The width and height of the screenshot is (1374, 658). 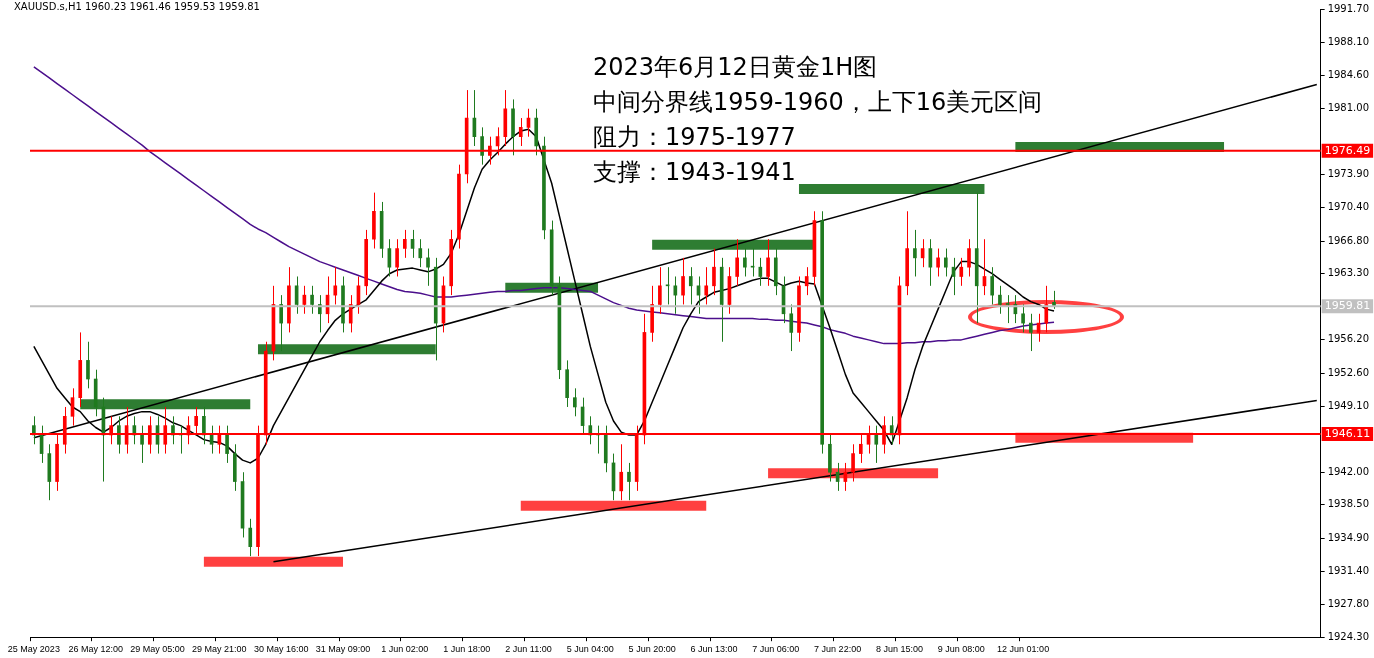 What do you see at coordinates (1348, 74) in the screenshot?
I see `y-tick-label: 1984.60` at bounding box center [1348, 74].